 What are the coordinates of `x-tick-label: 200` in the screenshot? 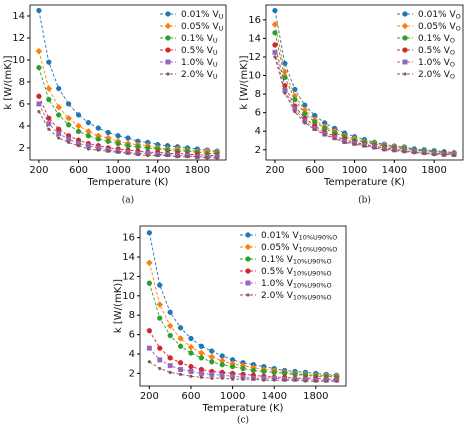 It's located at (38, 170).